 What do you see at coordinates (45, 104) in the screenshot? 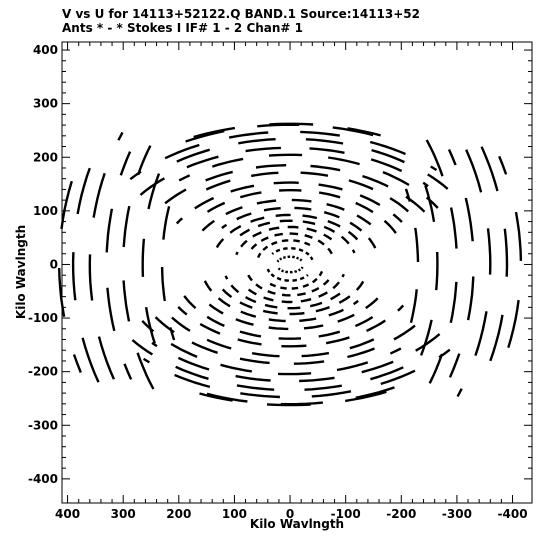
I see `y-tick-label: 300` at bounding box center [45, 104].